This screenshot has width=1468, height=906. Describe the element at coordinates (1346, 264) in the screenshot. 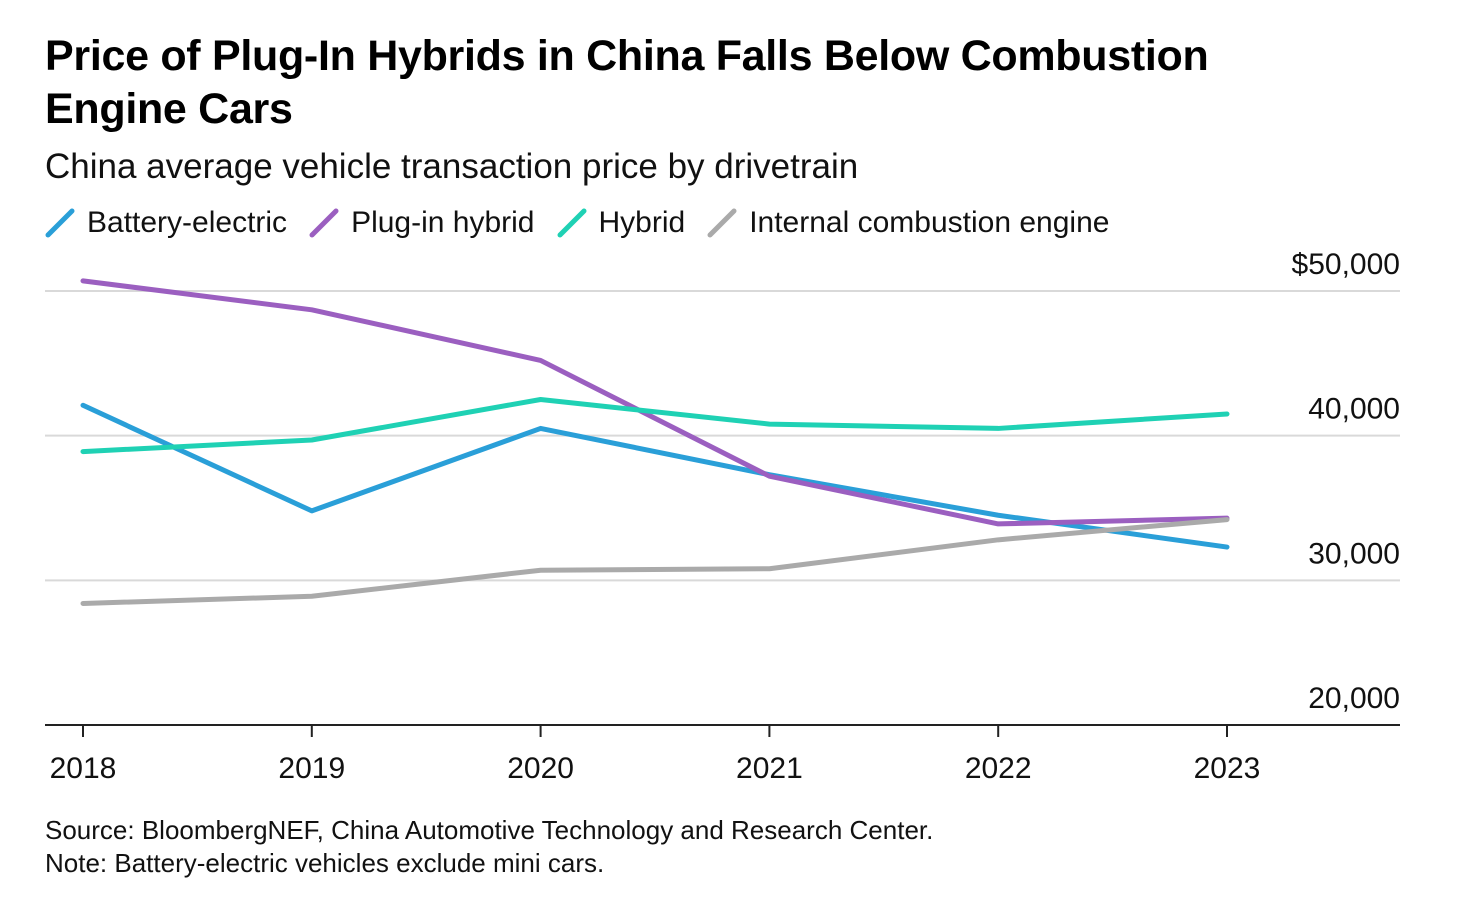

I see `y-tick-label: $50,000` at that location.